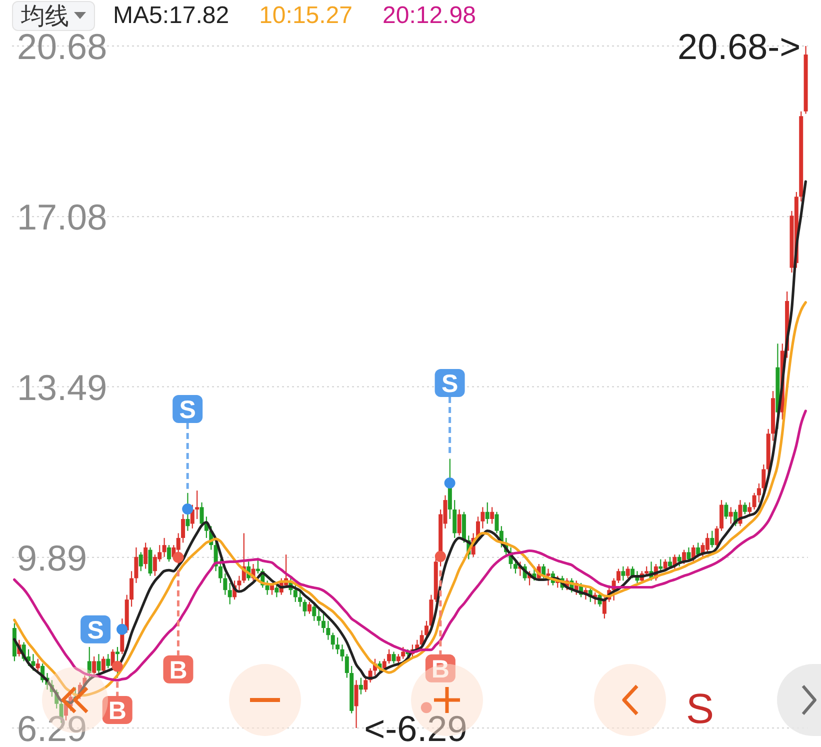  What do you see at coordinates (53, 15) in the screenshot?
I see `dropdown-button: 均线` at bounding box center [53, 15].